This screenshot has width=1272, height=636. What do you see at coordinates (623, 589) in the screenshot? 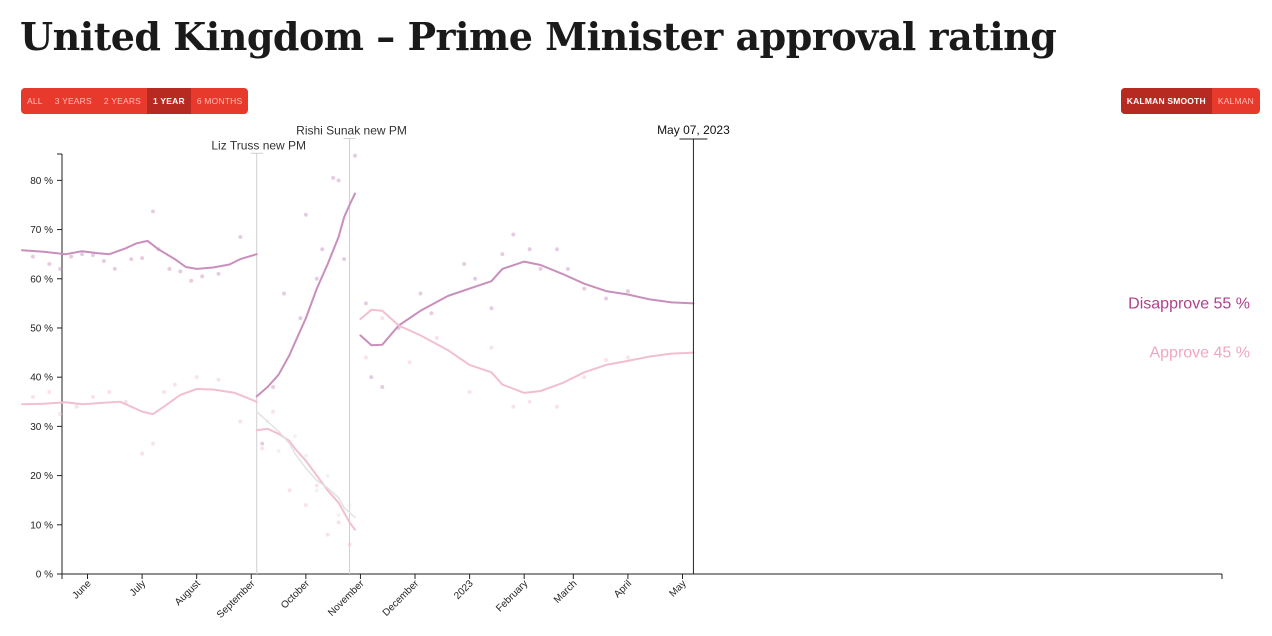
I see `x-tick-label: April` at bounding box center [623, 589].